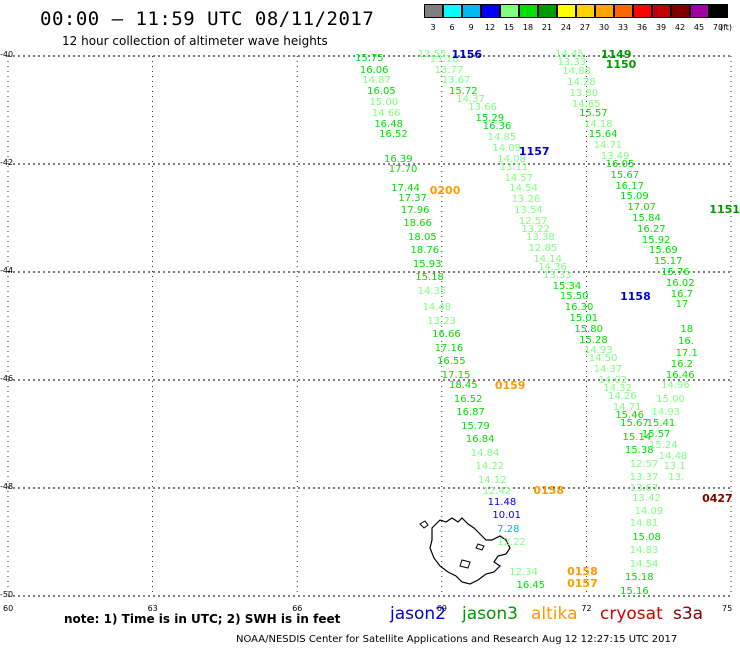 The image size is (740, 650). Describe the element at coordinates (644, 524) in the screenshot. I see `wave-height-value: 14.81` at that location.